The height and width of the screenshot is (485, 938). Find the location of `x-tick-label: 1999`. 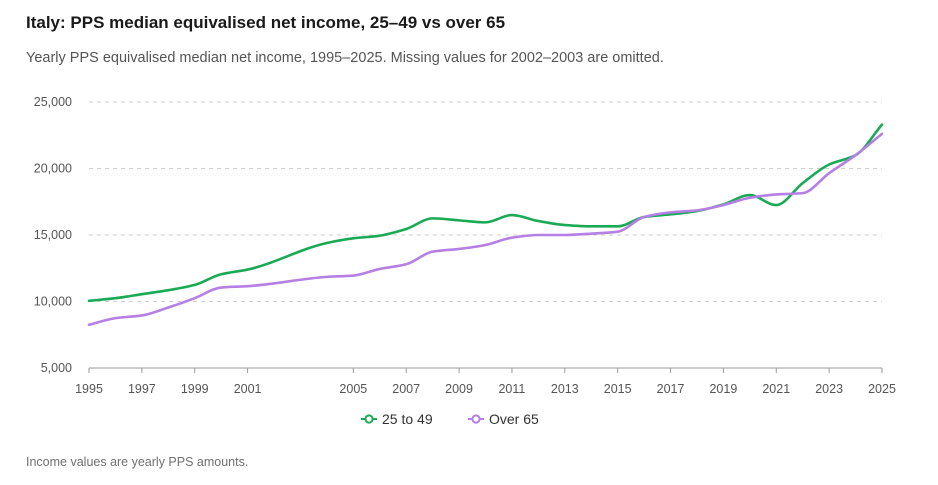

x-tick-label: 1999 is located at coordinates (195, 389).